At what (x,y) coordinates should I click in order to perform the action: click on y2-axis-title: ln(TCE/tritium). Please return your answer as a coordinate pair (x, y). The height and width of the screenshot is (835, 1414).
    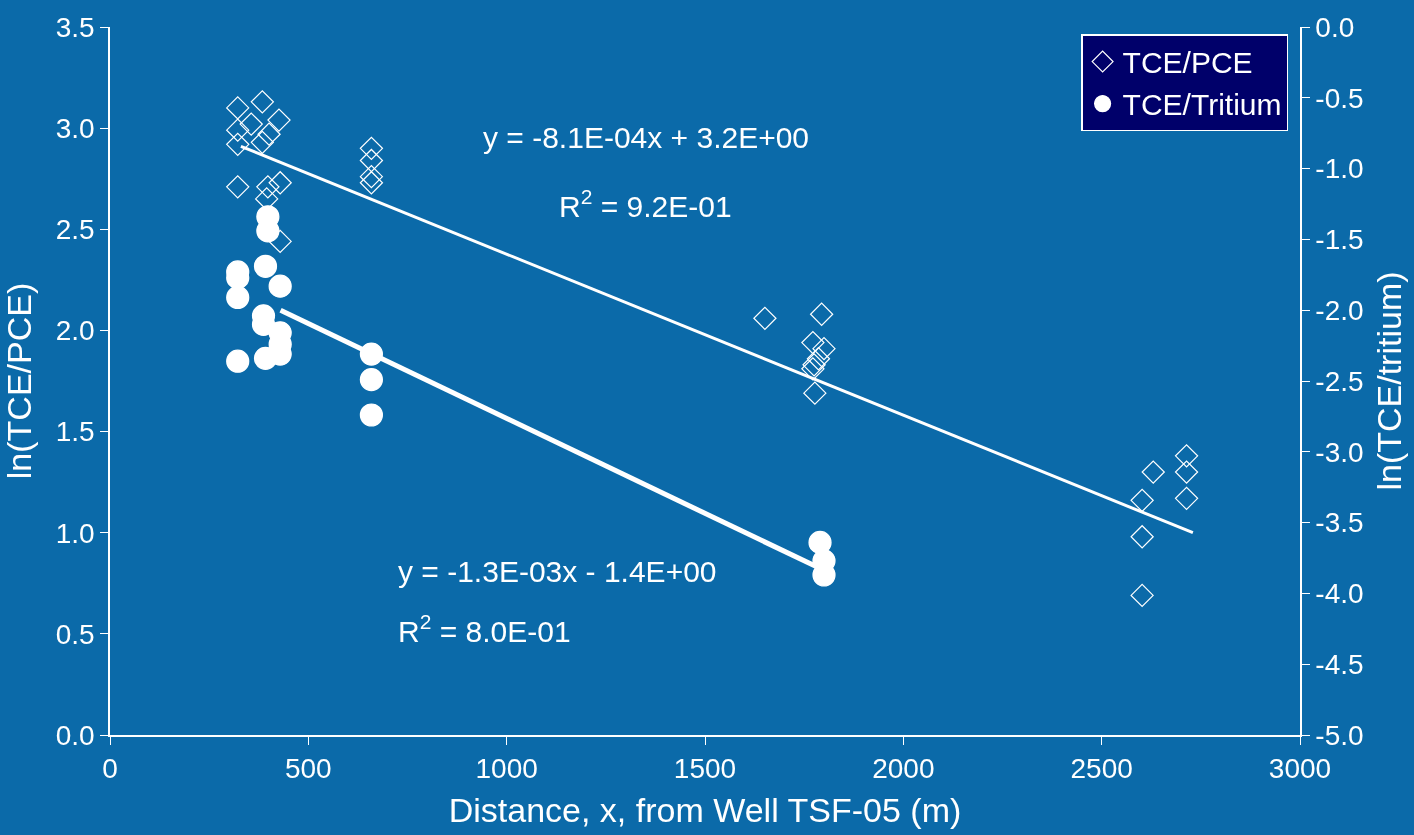
    Looking at the image, I should click on (1389, 381).